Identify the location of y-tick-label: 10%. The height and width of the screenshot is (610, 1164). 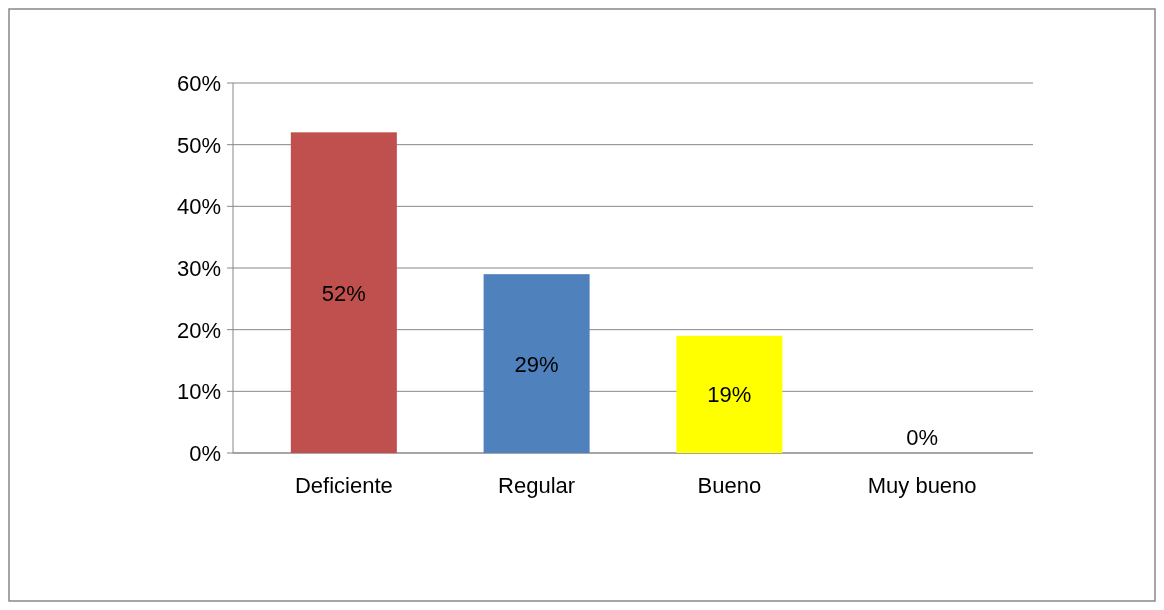
(198, 392).